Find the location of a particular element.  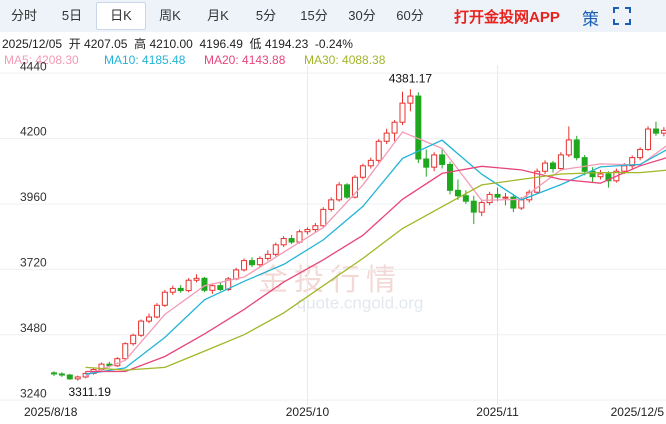

legend-entry: MA20: 4143.88 is located at coordinates (245, 60).